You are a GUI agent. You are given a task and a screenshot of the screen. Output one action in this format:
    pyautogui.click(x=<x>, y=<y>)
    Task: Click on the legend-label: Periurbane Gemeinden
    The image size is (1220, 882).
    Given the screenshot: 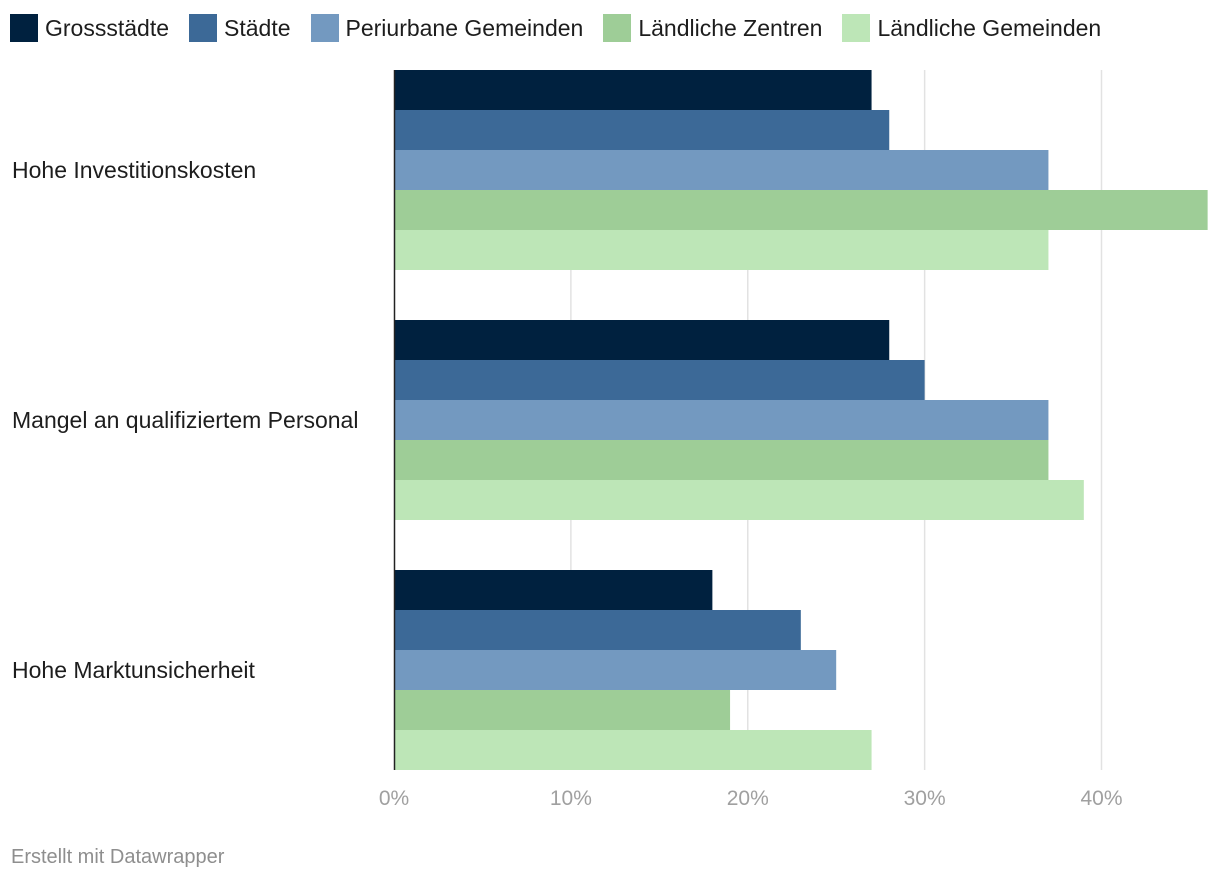 What is the action you would take?
    pyautogui.click(x=464, y=27)
    